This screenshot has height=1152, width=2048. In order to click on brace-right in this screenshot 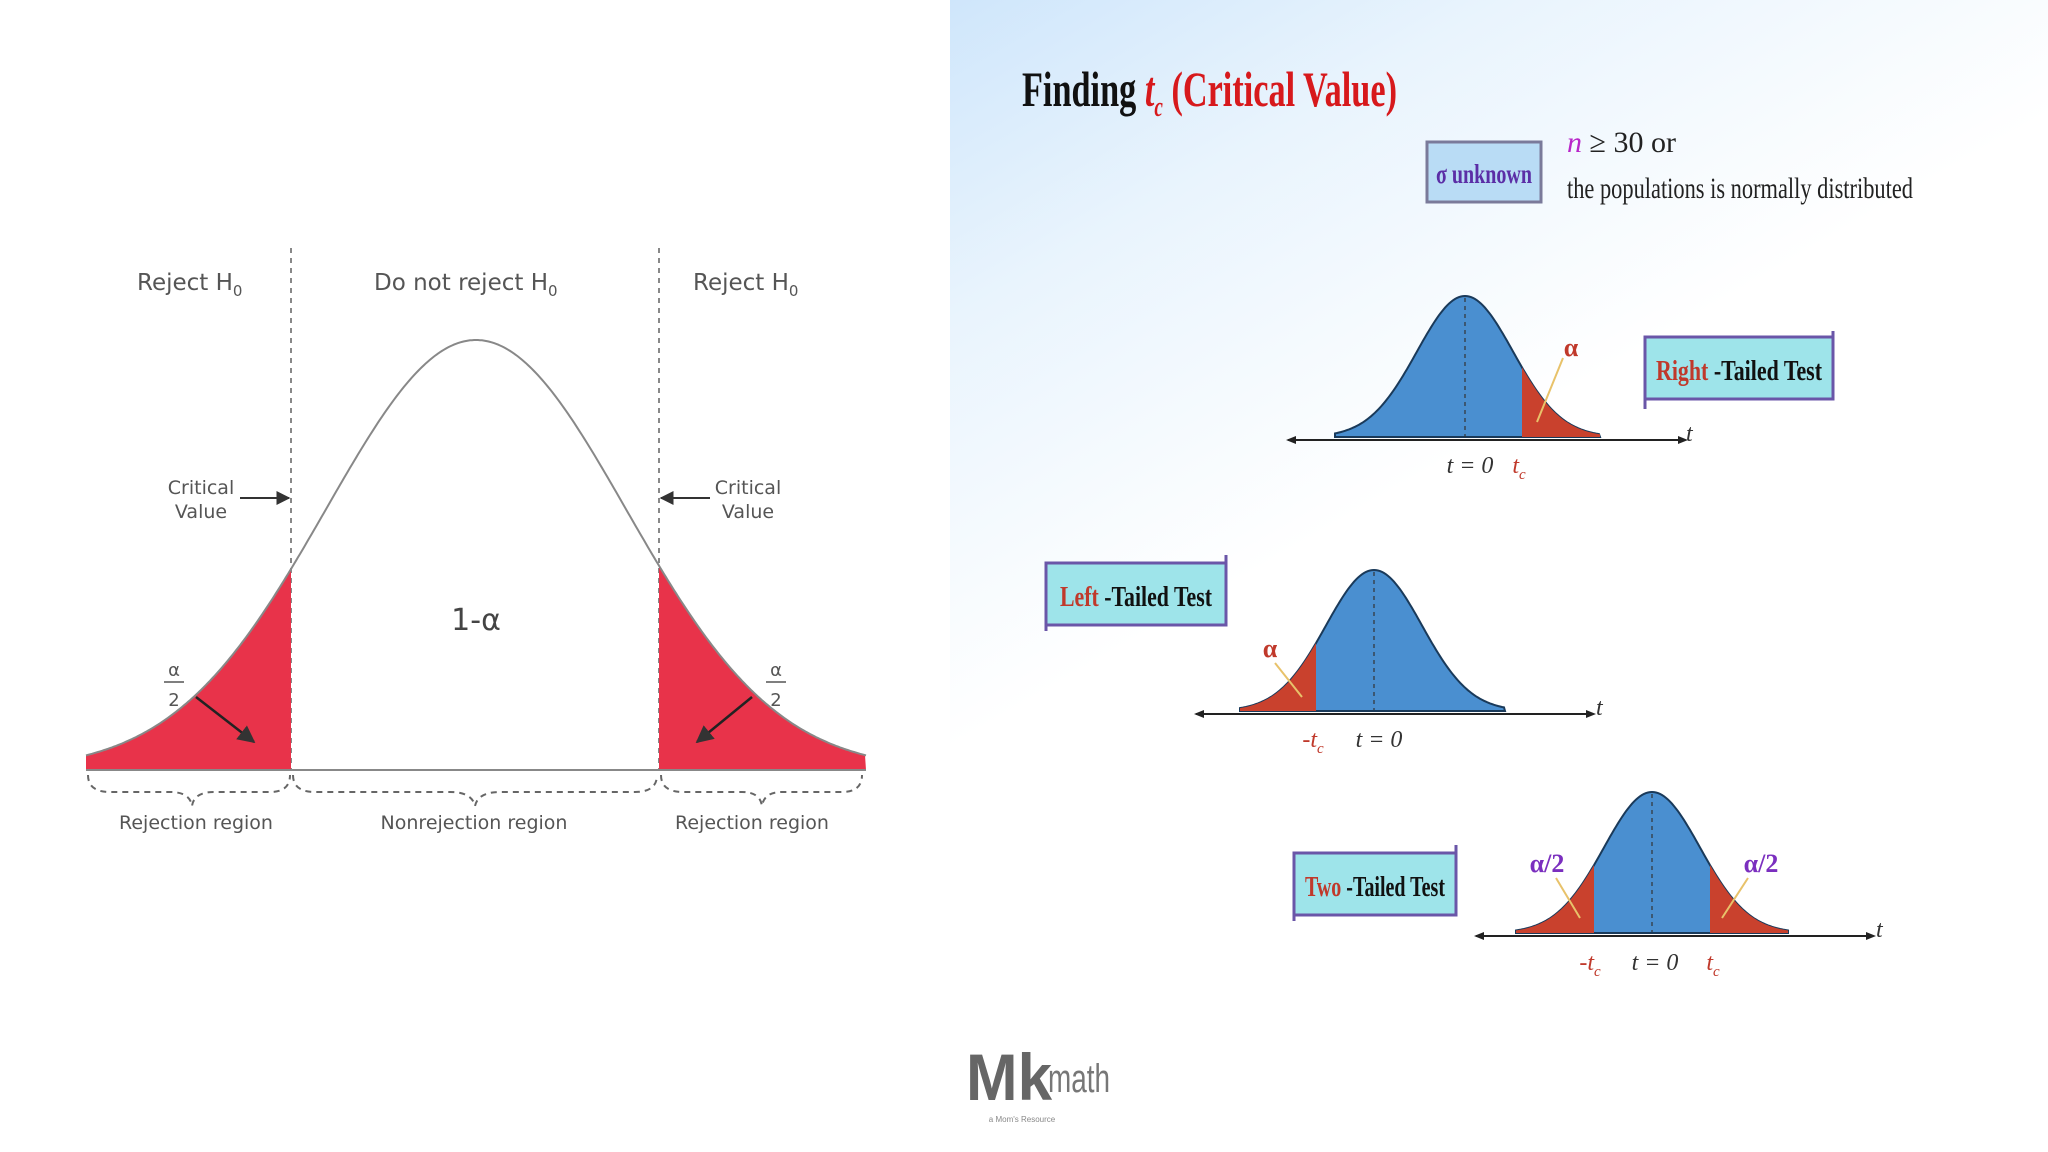, I will do `click(761, 790)`.